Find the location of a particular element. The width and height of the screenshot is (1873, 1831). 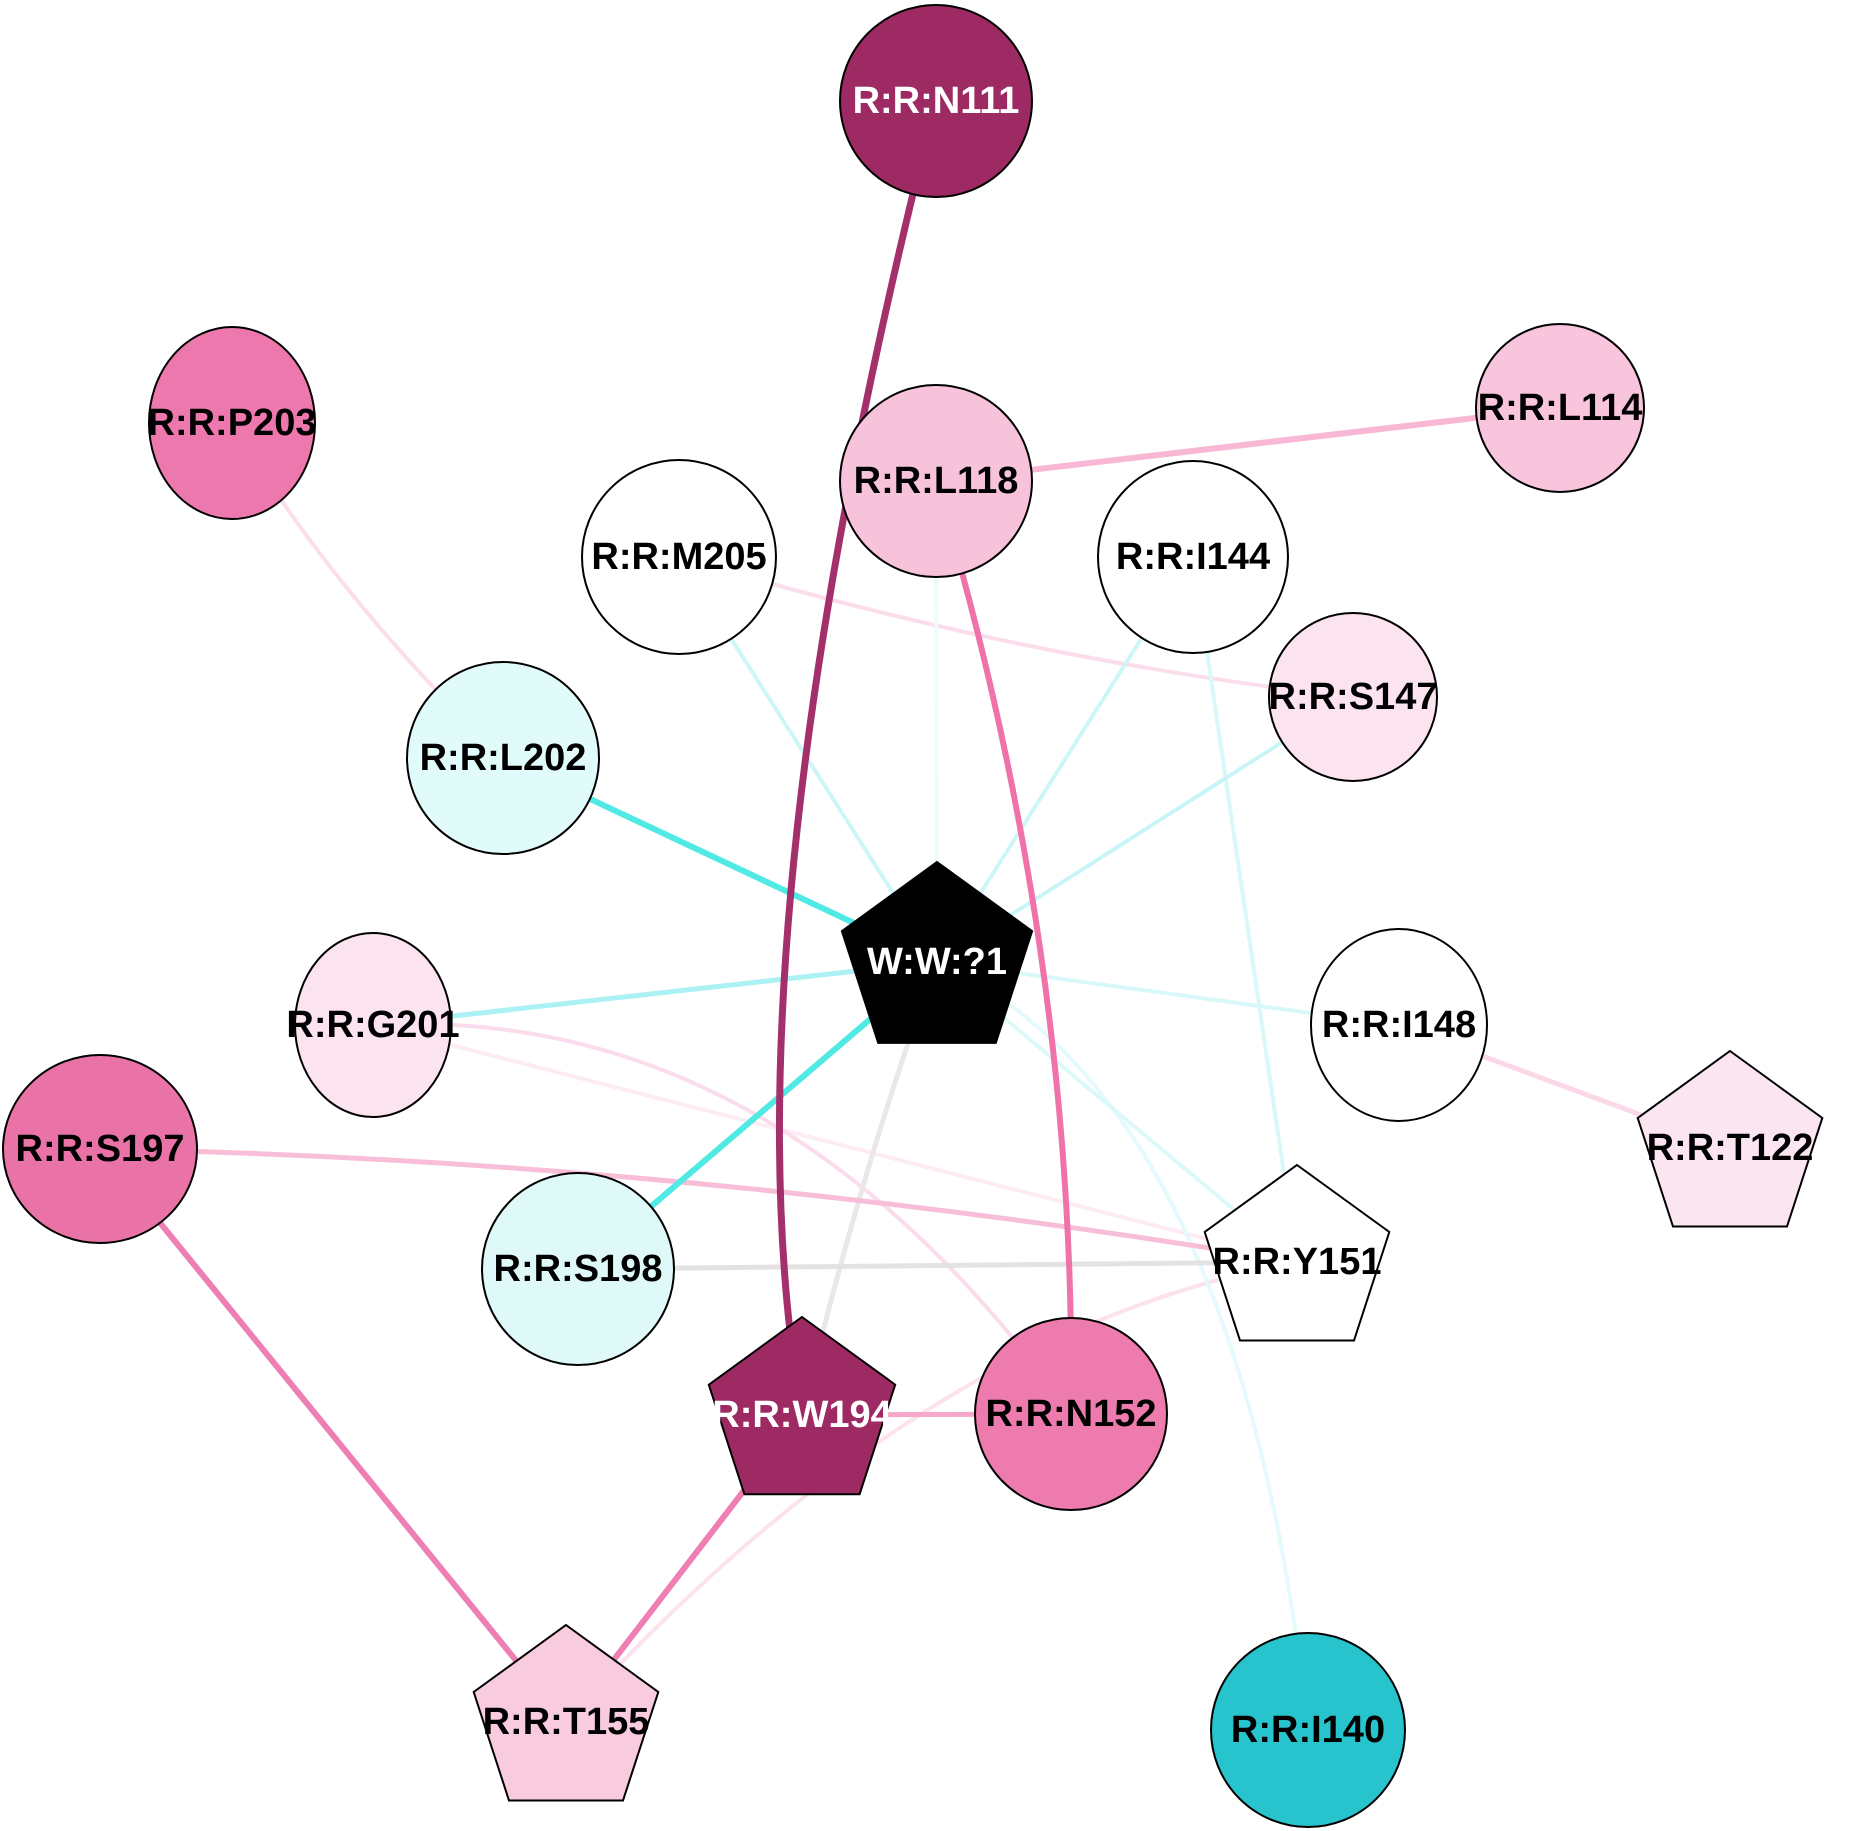

node-R:R:S198: R:R:S198 is located at coordinates (578, 1269).